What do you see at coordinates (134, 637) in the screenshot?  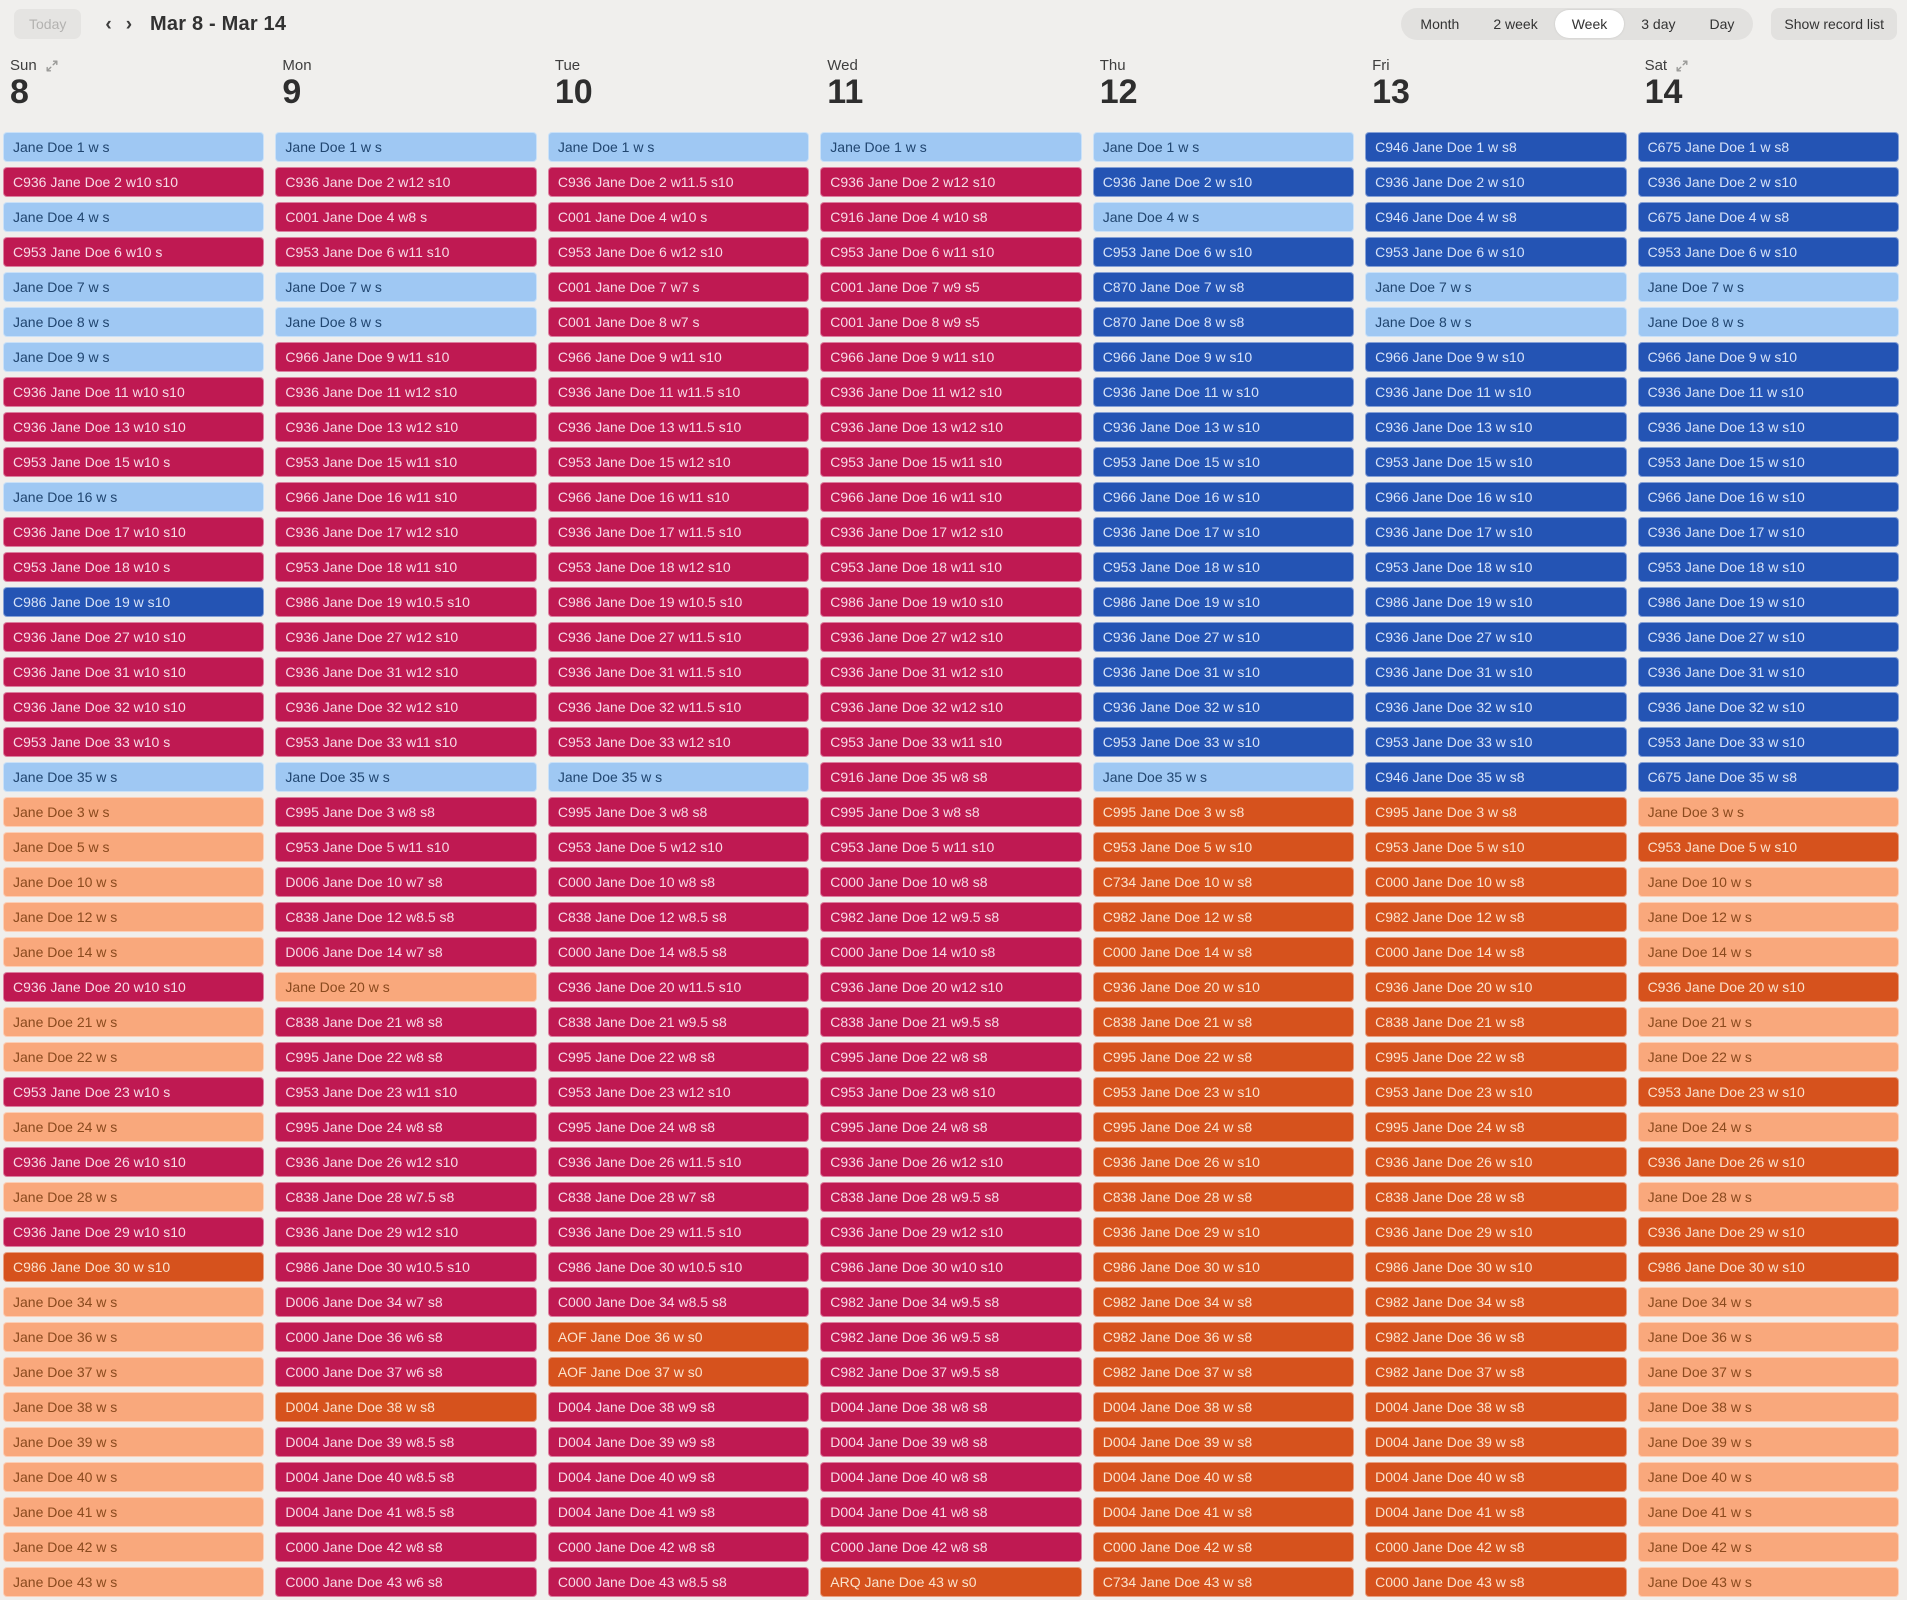 I see `event-pill: C936 Jane Doe 27 w10 s10` at bounding box center [134, 637].